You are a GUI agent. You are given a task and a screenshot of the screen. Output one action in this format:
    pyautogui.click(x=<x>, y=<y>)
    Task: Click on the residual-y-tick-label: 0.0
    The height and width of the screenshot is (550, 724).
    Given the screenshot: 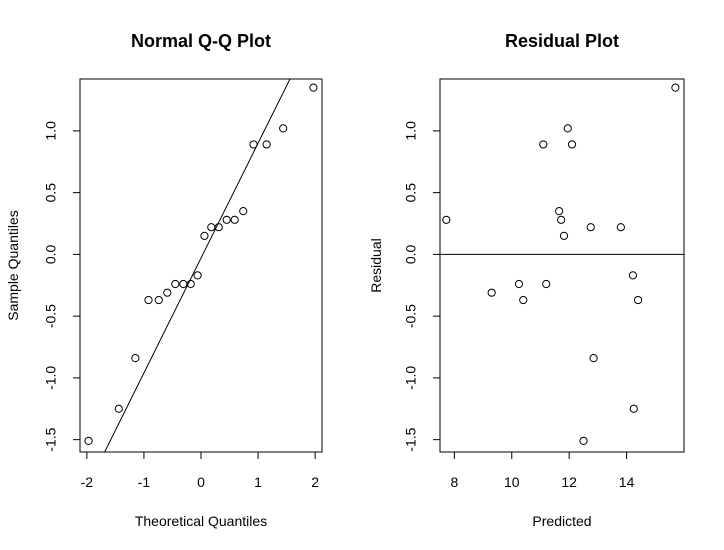 What is the action you would take?
    pyautogui.click(x=411, y=254)
    